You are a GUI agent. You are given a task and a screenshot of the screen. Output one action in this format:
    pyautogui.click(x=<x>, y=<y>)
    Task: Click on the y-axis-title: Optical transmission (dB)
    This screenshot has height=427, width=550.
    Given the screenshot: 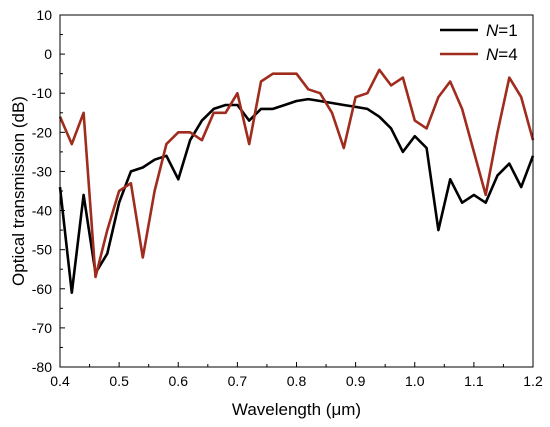 What is the action you would take?
    pyautogui.click(x=18, y=191)
    